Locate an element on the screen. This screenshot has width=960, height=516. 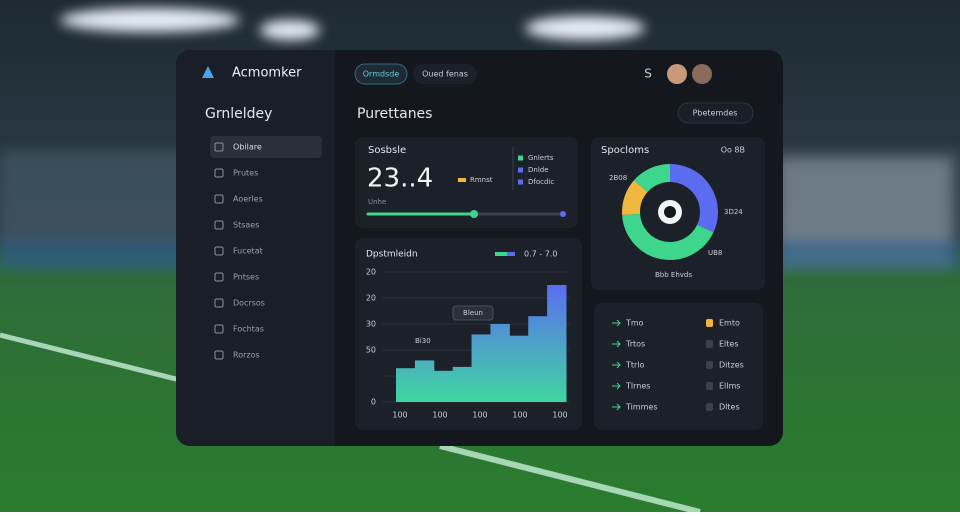
stat-value: 23..4 is located at coordinates (400, 179).